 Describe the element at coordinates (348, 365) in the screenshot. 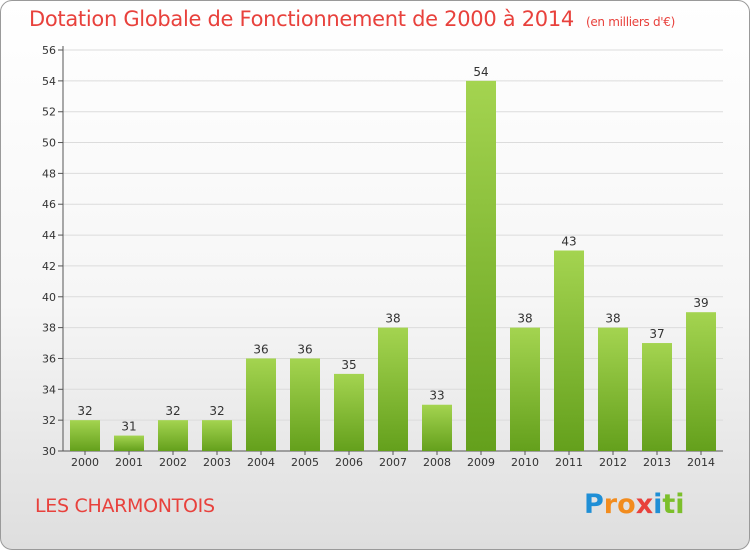

I see `data-label: 35` at that location.